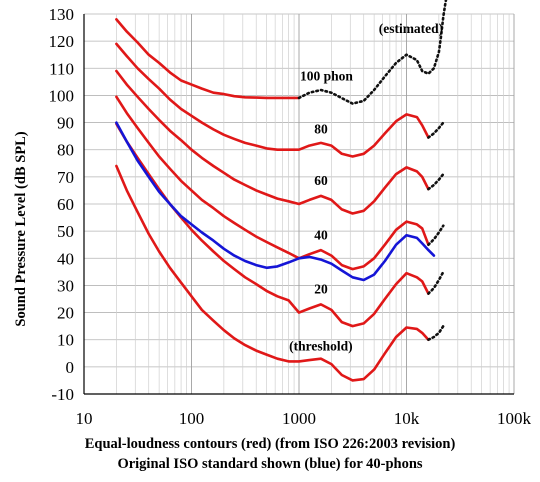 This screenshot has width=540, height=482. What do you see at coordinates (84, 418) in the screenshot?
I see `x-tick-label: 10` at bounding box center [84, 418].